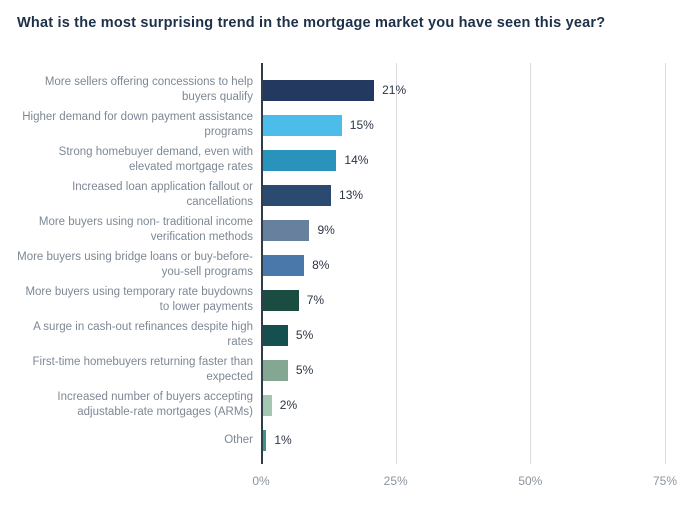  Describe the element at coordinates (463, 230) in the screenshot. I see `bar-row: 9%` at that location.